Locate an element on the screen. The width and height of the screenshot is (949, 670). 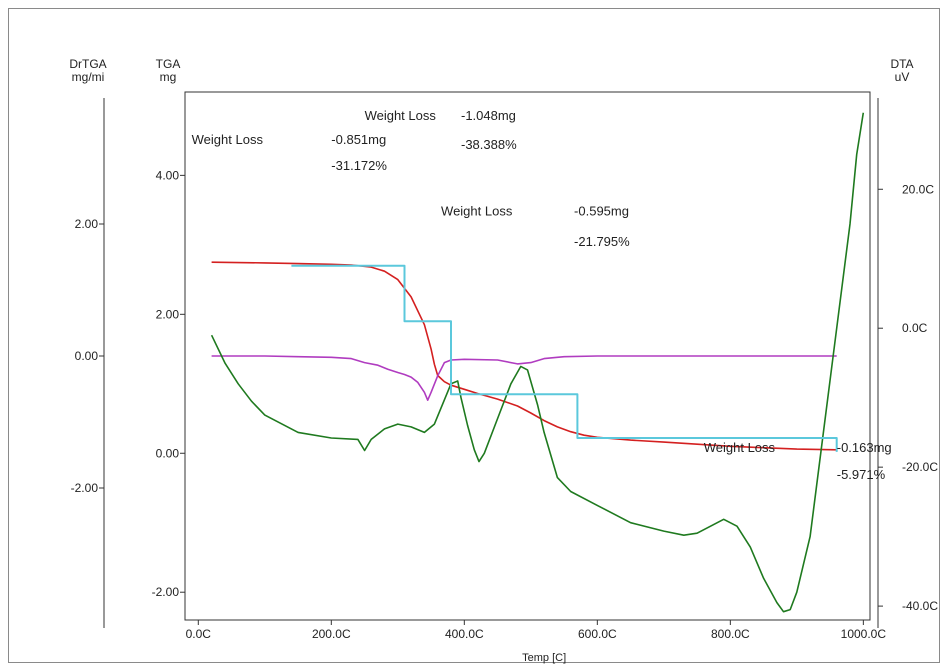
drtga-tick-label: 2.00 is located at coordinates (87, 224).